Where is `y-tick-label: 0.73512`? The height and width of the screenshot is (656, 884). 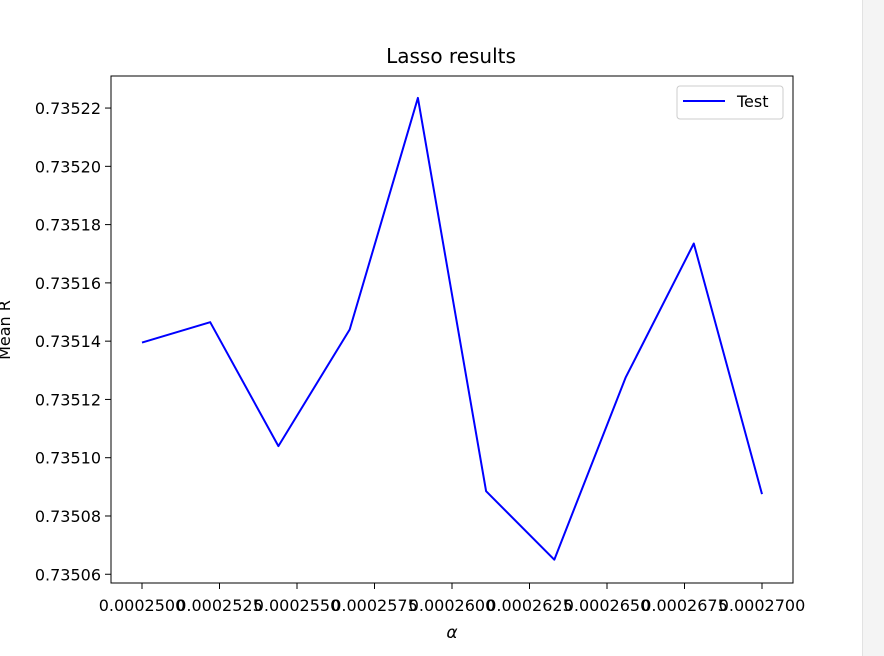 y-tick-label: 0.73512 is located at coordinates (68, 399).